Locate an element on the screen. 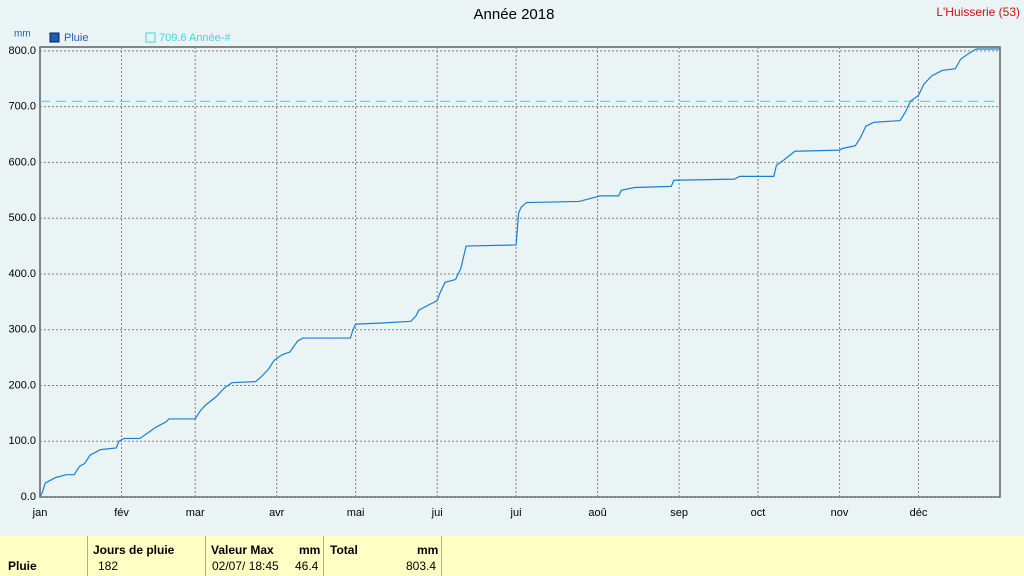 This screenshot has height=576, width=1024. y-tick-label: 400.0 is located at coordinates (22, 274).